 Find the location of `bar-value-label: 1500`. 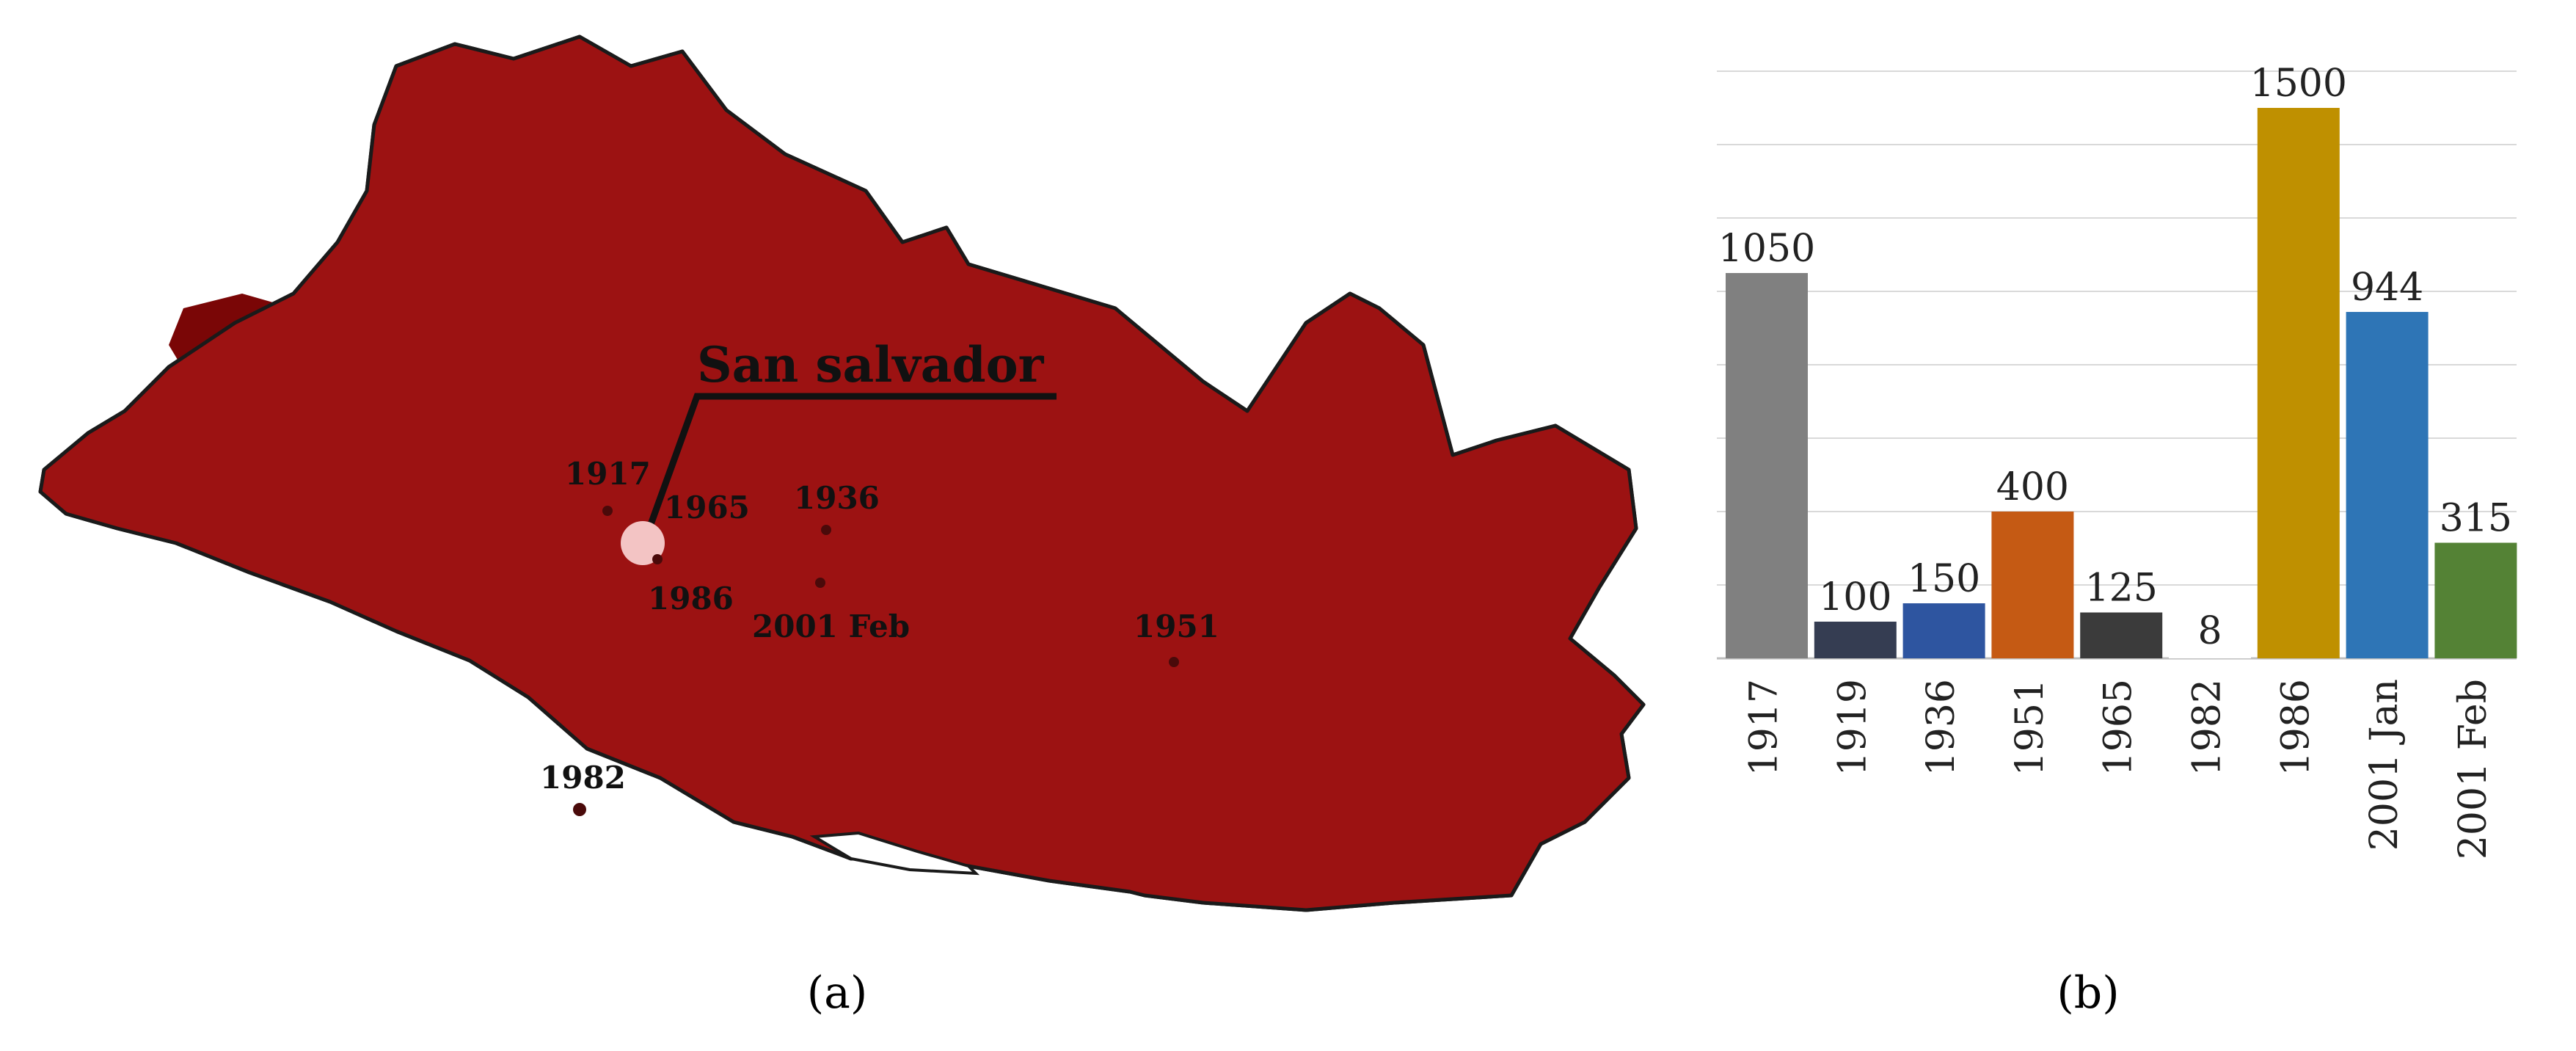

bar-value-label: 1500 is located at coordinates (2298, 84).